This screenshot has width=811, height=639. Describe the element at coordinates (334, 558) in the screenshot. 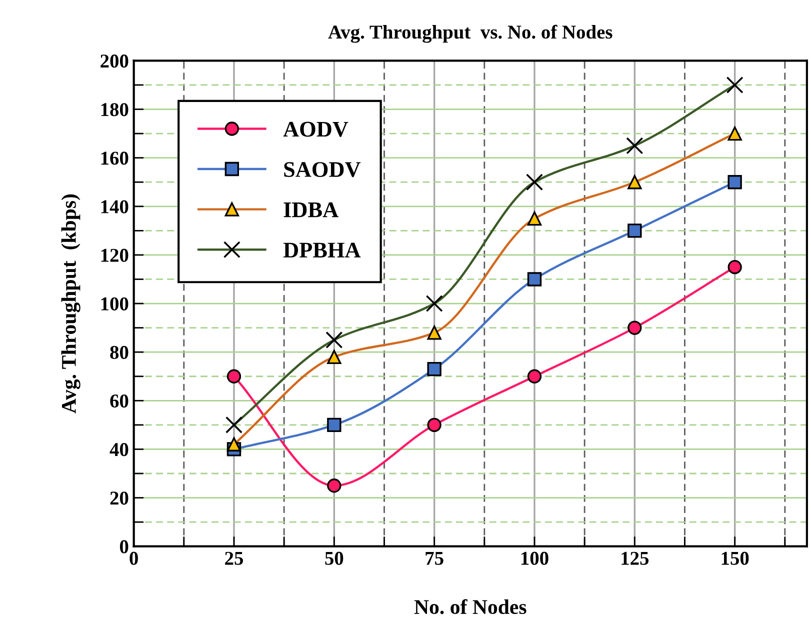

I see `x-tick-label: 50` at that location.